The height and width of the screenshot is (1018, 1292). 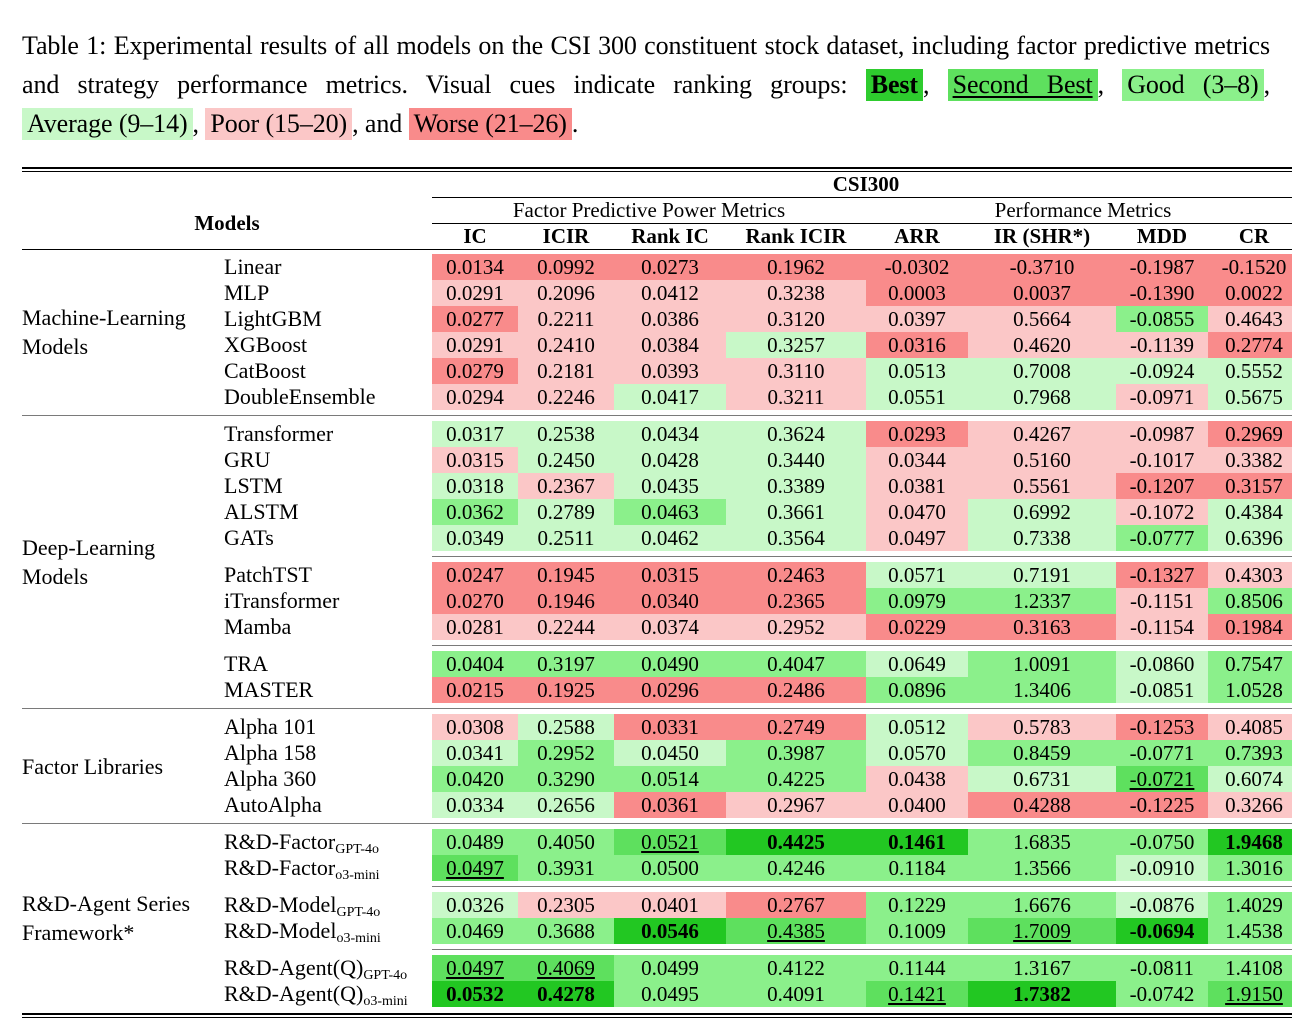 What do you see at coordinates (266, 344) in the screenshot?
I see `model-name-text: XGBoost` at bounding box center [266, 344].